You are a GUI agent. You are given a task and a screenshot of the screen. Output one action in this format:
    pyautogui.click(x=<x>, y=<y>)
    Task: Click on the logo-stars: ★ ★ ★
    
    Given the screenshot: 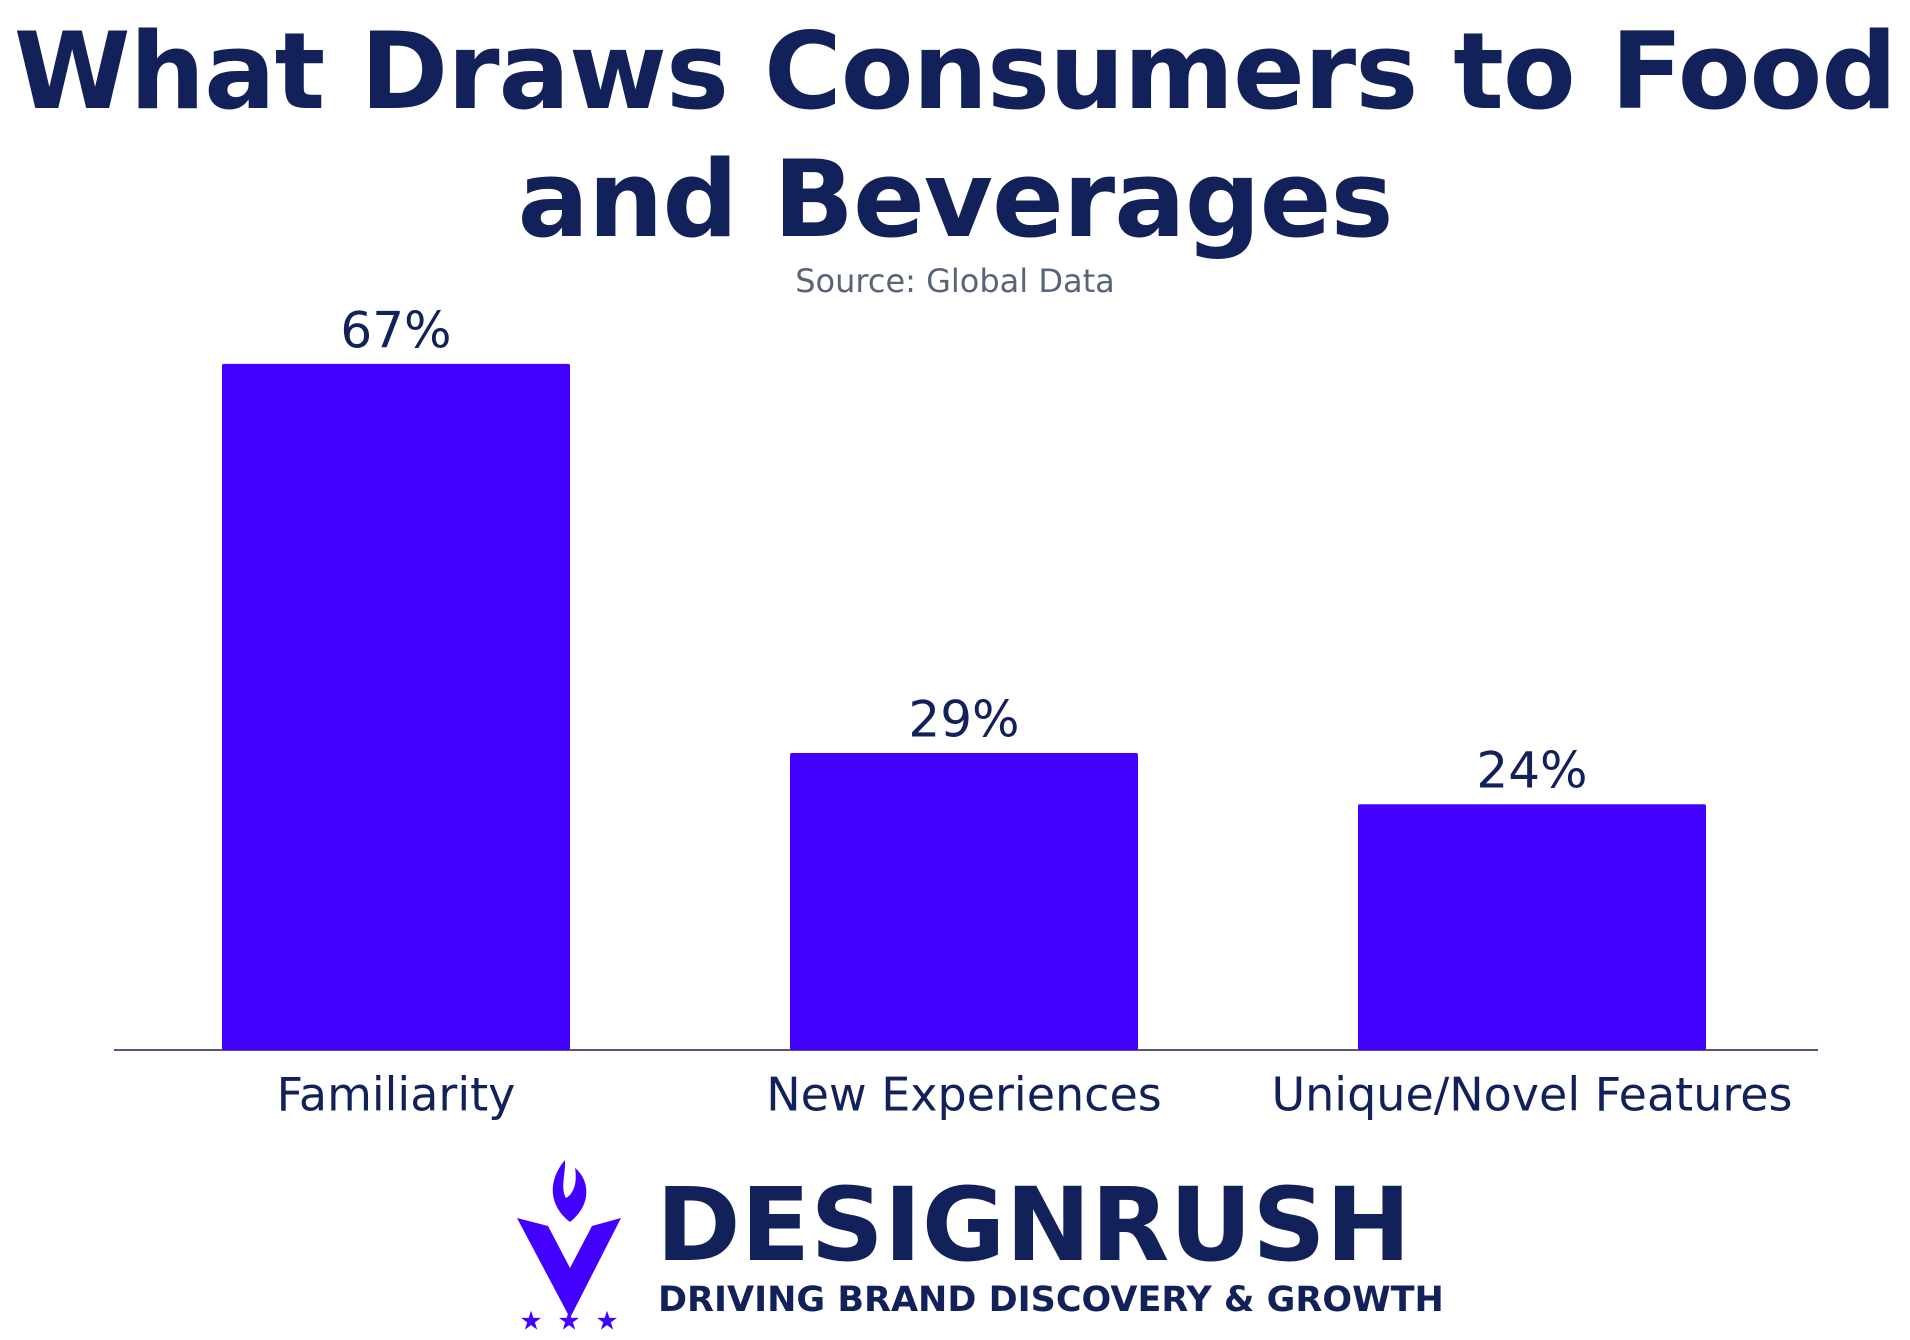 What is the action you would take?
    pyautogui.click(x=568, y=1322)
    